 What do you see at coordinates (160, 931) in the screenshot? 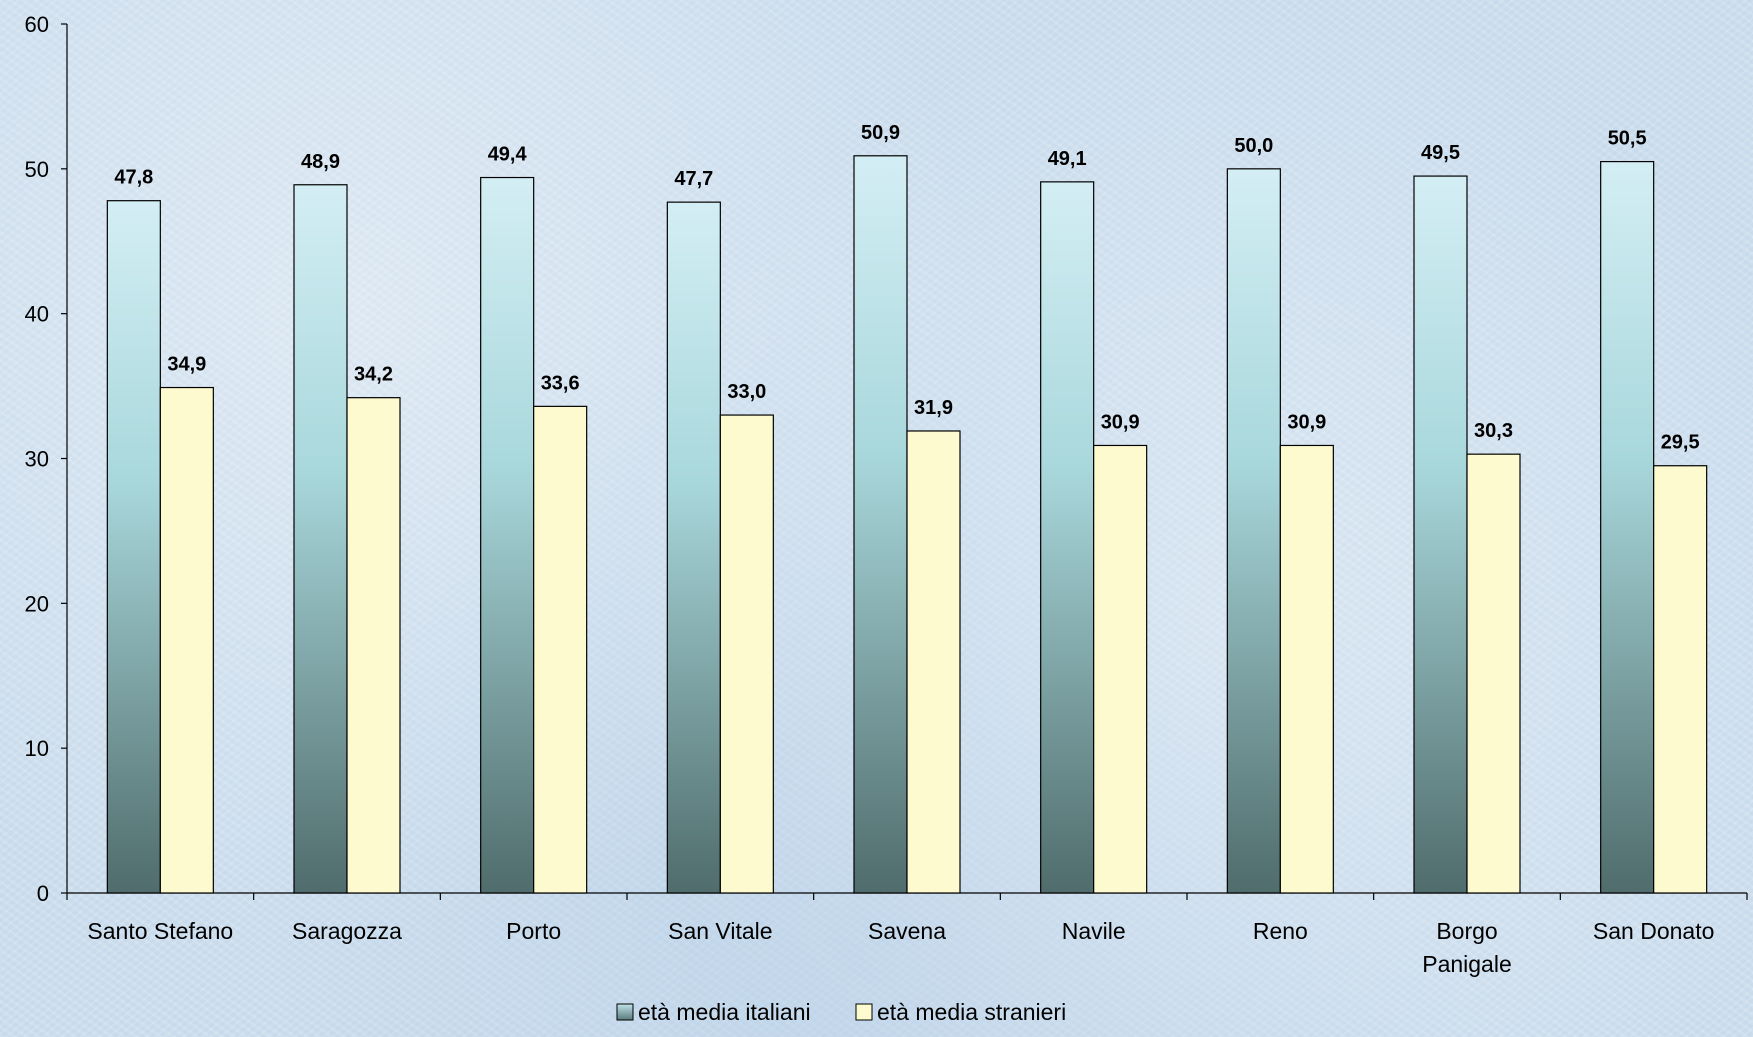
I see `x-tick-label: Santo Stefano` at bounding box center [160, 931].